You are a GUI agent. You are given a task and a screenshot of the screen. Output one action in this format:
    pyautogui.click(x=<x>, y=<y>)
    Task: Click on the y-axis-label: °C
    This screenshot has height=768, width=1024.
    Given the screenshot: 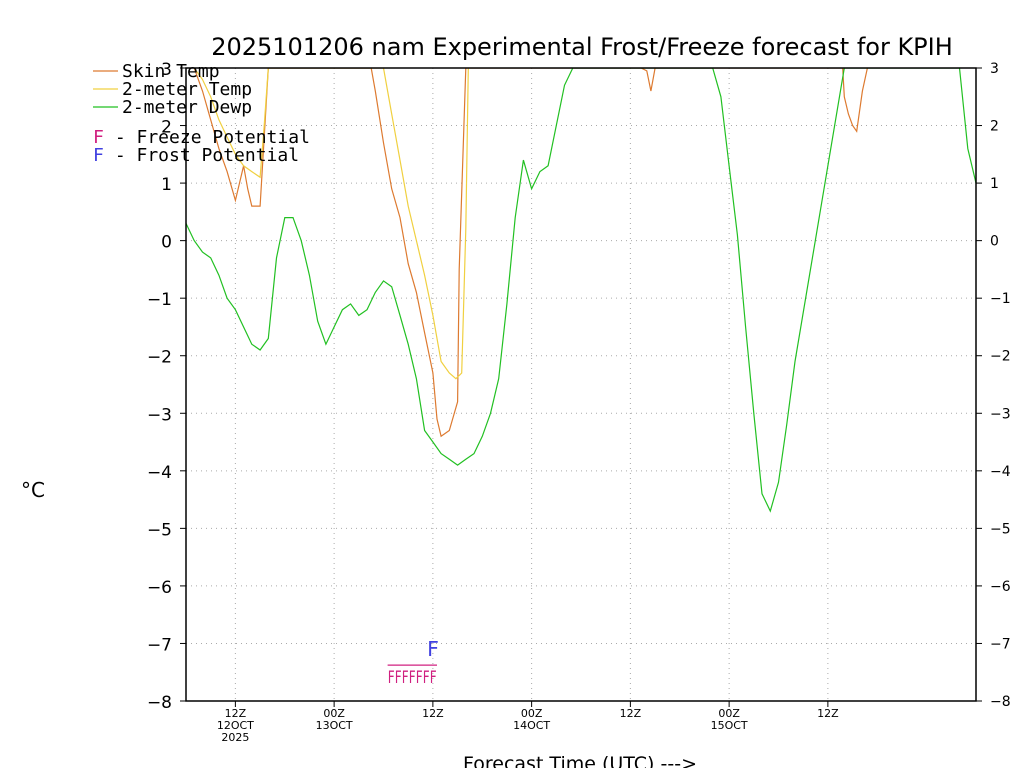 What is the action you would take?
    pyautogui.click(x=33, y=490)
    